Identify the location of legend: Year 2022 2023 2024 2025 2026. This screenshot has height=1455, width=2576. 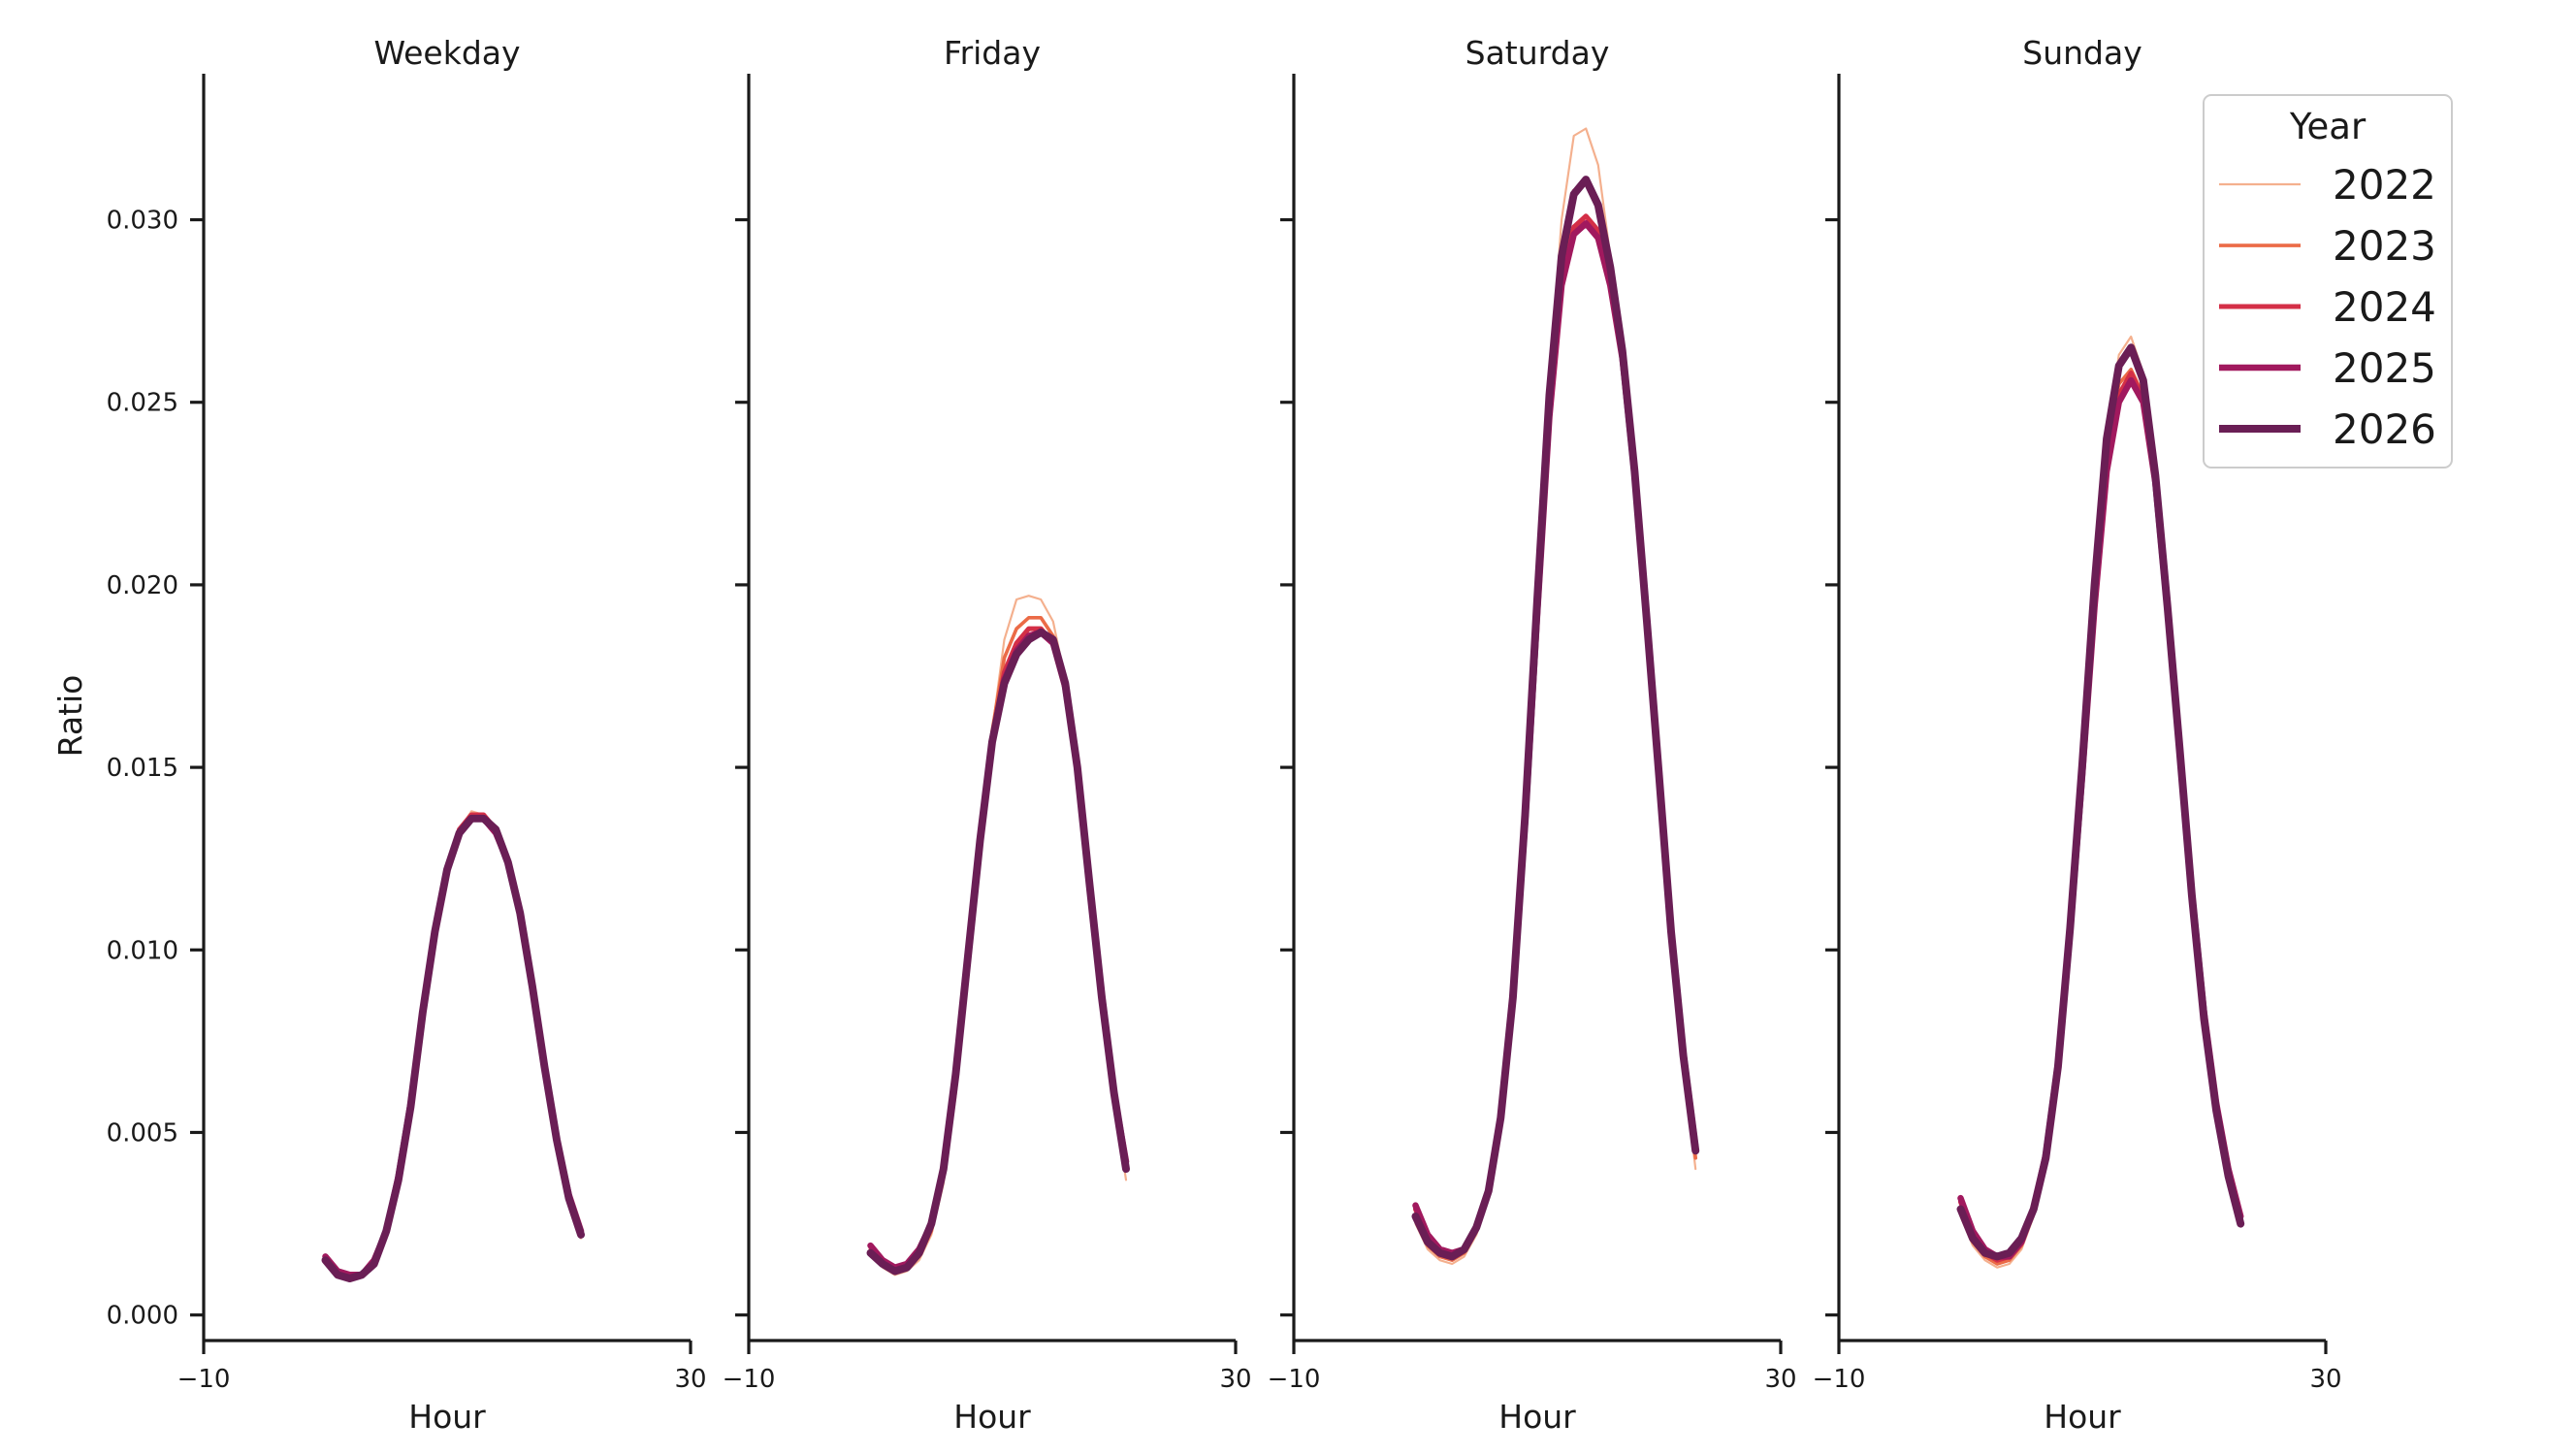
(2328, 281).